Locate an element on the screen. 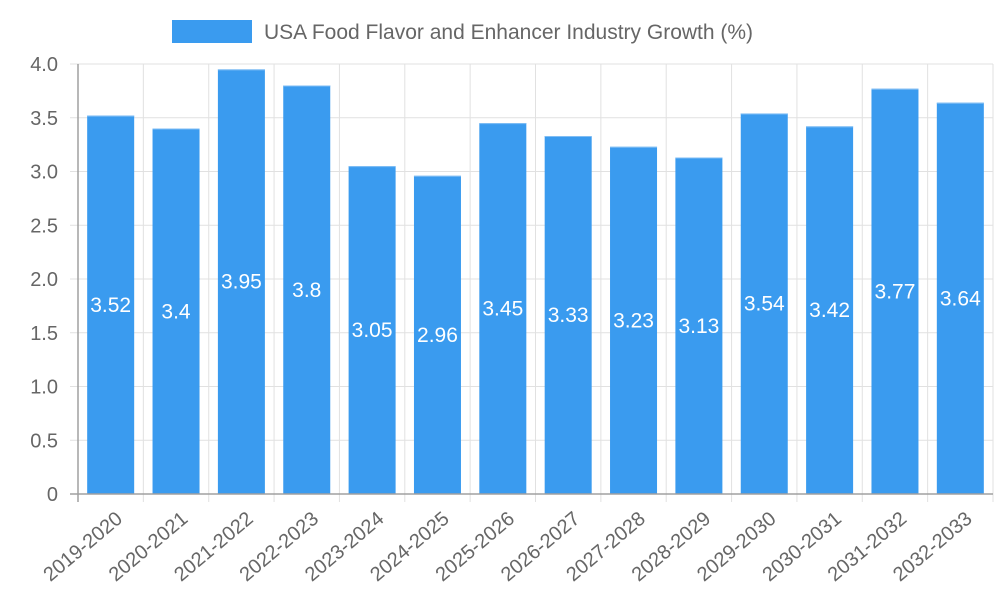  y-tick-labels: 0 0.5 1.0 1.5 2.0 2.5 3.0 3.5 4.0 is located at coordinates (44, 280).